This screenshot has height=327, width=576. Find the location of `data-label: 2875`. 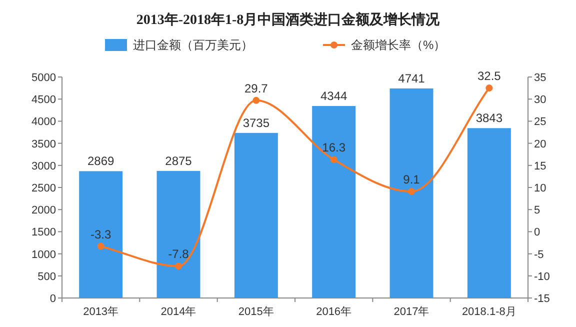

data-label: 2875 is located at coordinates (178, 161).